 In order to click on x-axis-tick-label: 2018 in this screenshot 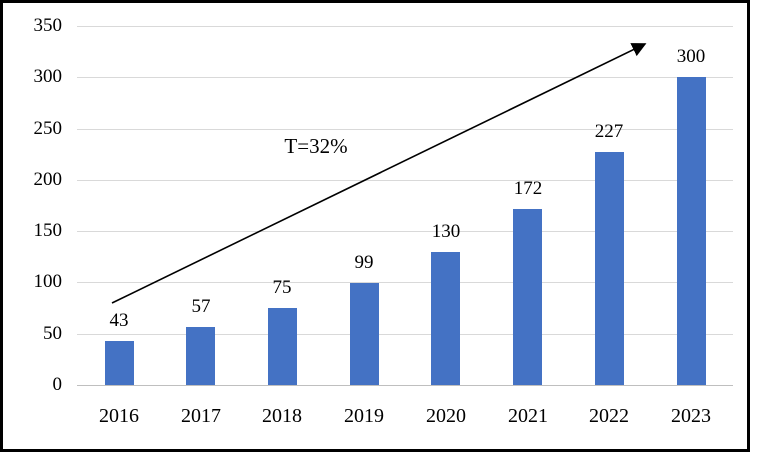, I will do `click(282, 416)`.